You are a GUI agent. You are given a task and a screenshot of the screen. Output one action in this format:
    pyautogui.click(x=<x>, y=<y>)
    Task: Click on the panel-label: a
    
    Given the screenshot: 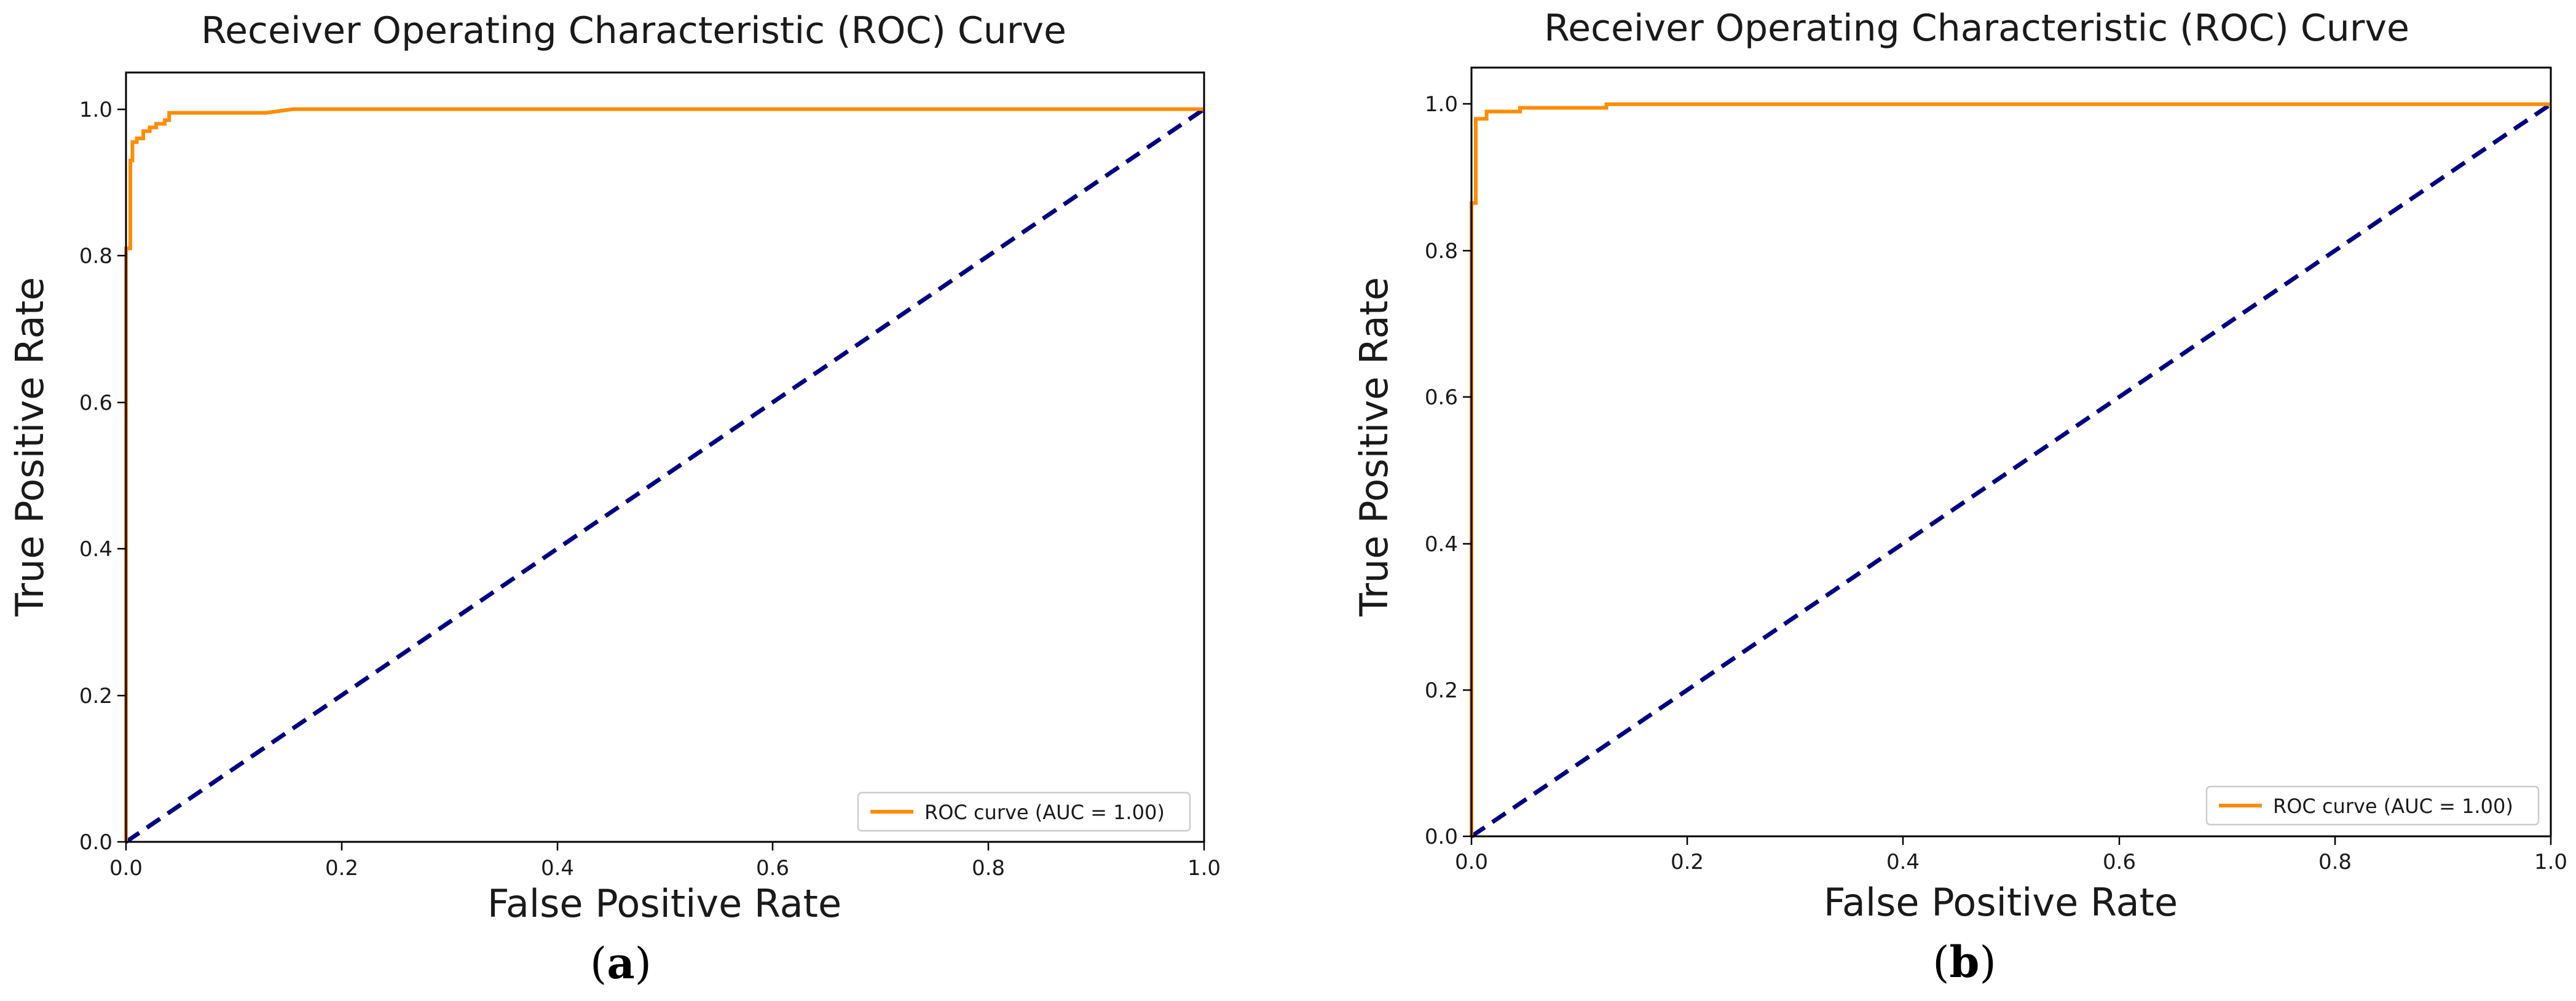 What is the action you would take?
    pyautogui.click(x=621, y=963)
    